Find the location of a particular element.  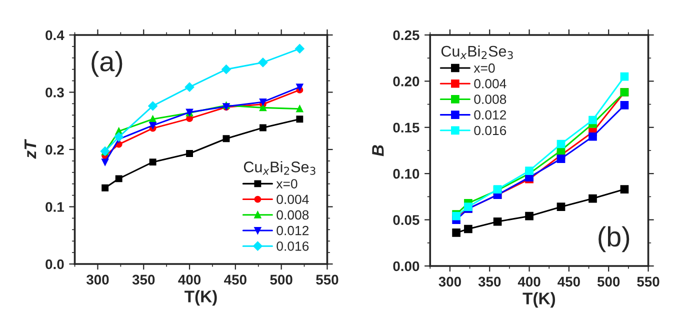

y-tick-label: 0.3 is located at coordinates (55, 93).